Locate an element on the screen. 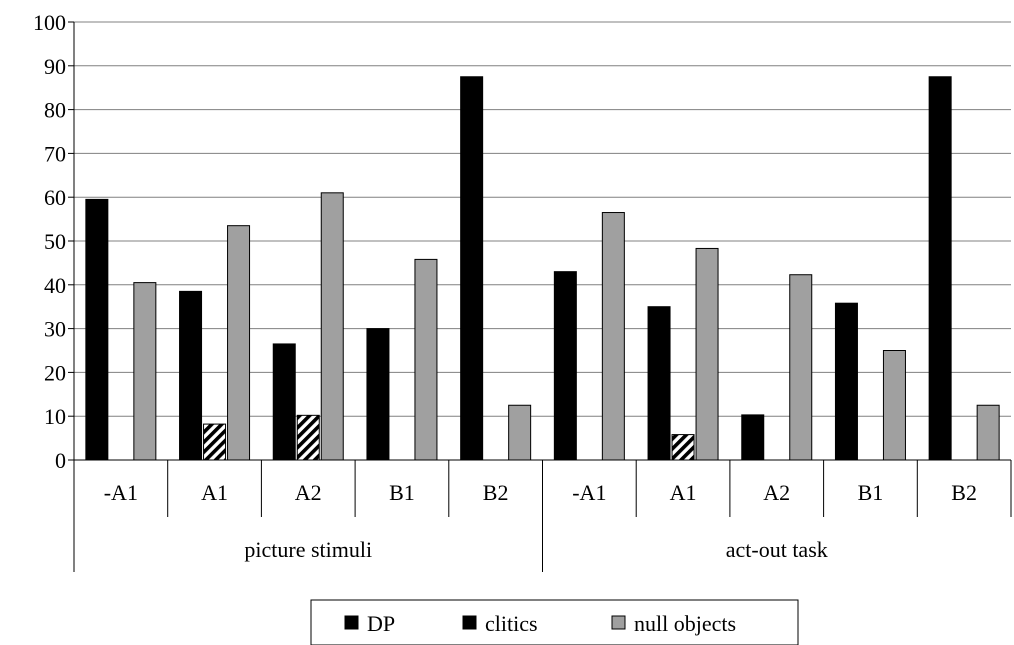 This screenshot has width=1014, height=645. y-tick-label: 10 is located at coordinates (55, 416).